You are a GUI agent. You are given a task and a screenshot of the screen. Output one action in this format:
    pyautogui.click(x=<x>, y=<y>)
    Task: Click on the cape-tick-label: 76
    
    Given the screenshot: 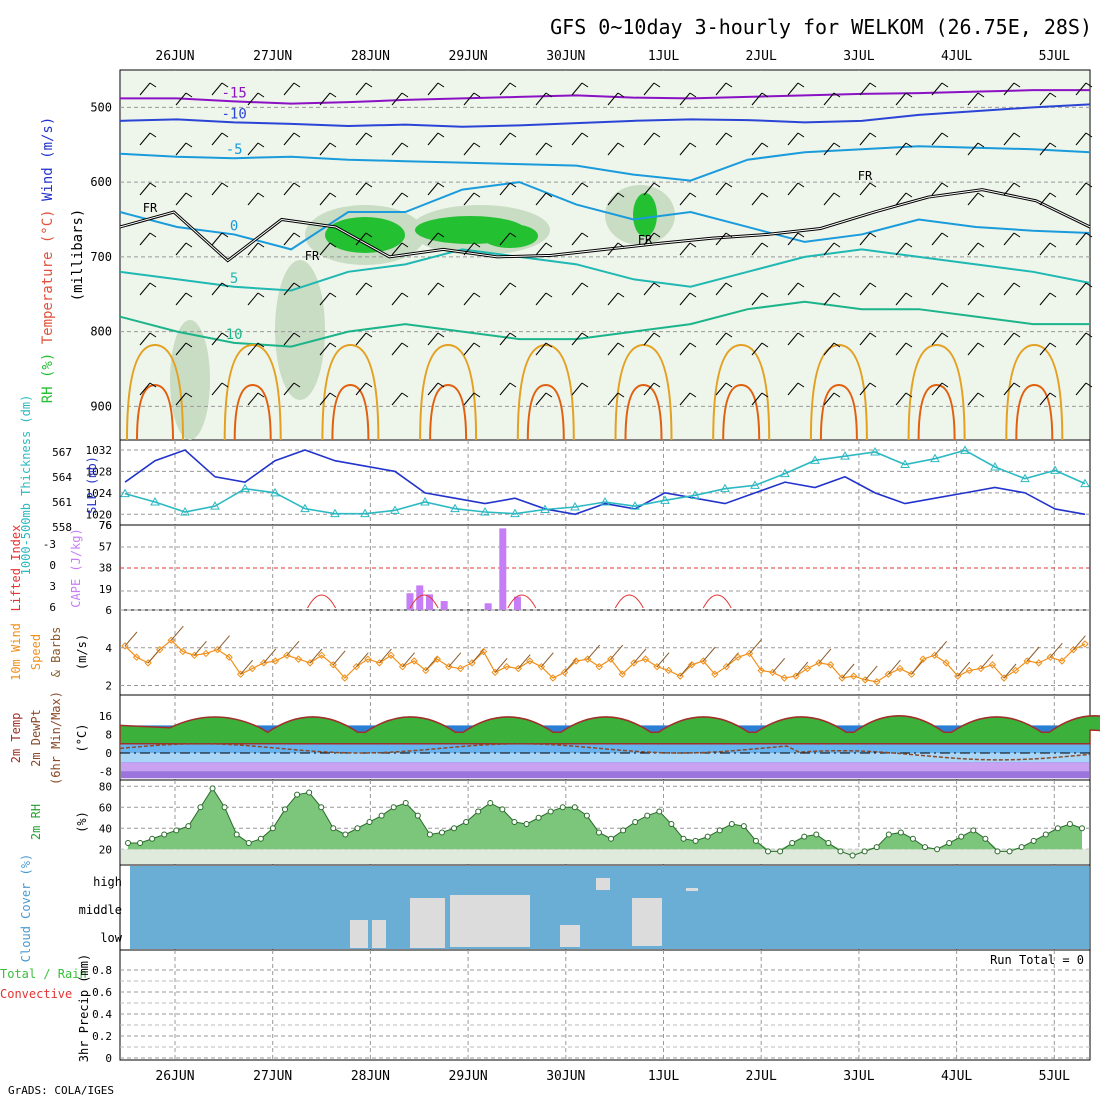 What is the action you would take?
    pyautogui.click(x=105, y=525)
    